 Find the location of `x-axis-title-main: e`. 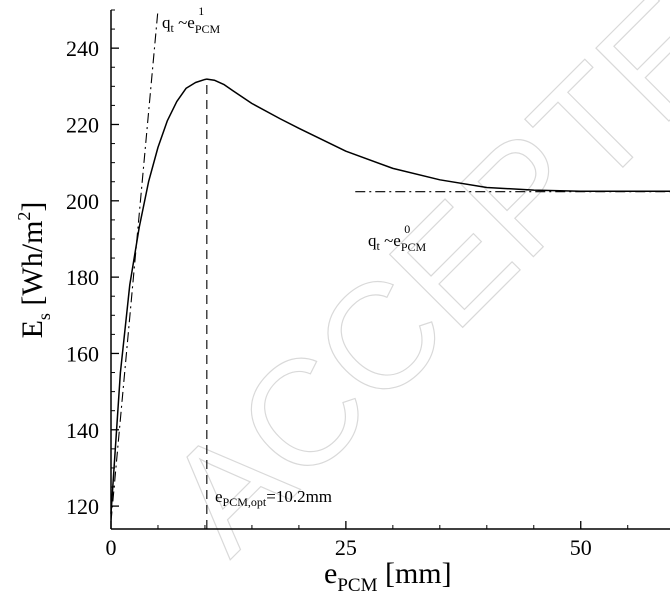

x-axis-title-main: e is located at coordinates (330, 573).